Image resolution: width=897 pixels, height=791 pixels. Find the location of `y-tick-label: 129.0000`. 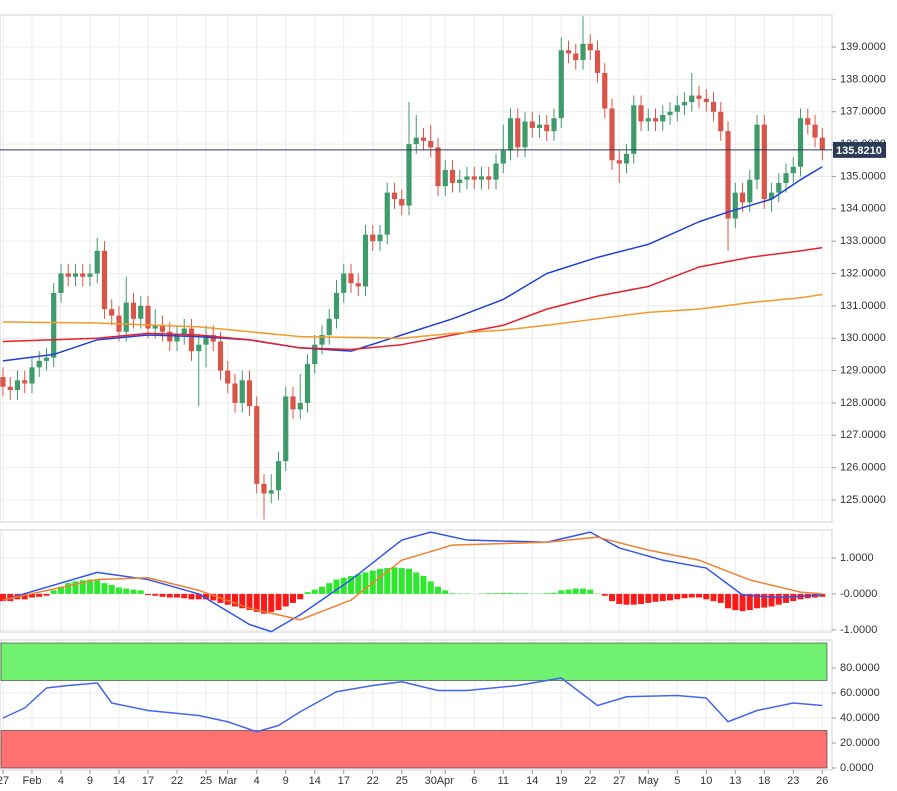

y-tick-label: 129.0000 is located at coordinates (863, 370).